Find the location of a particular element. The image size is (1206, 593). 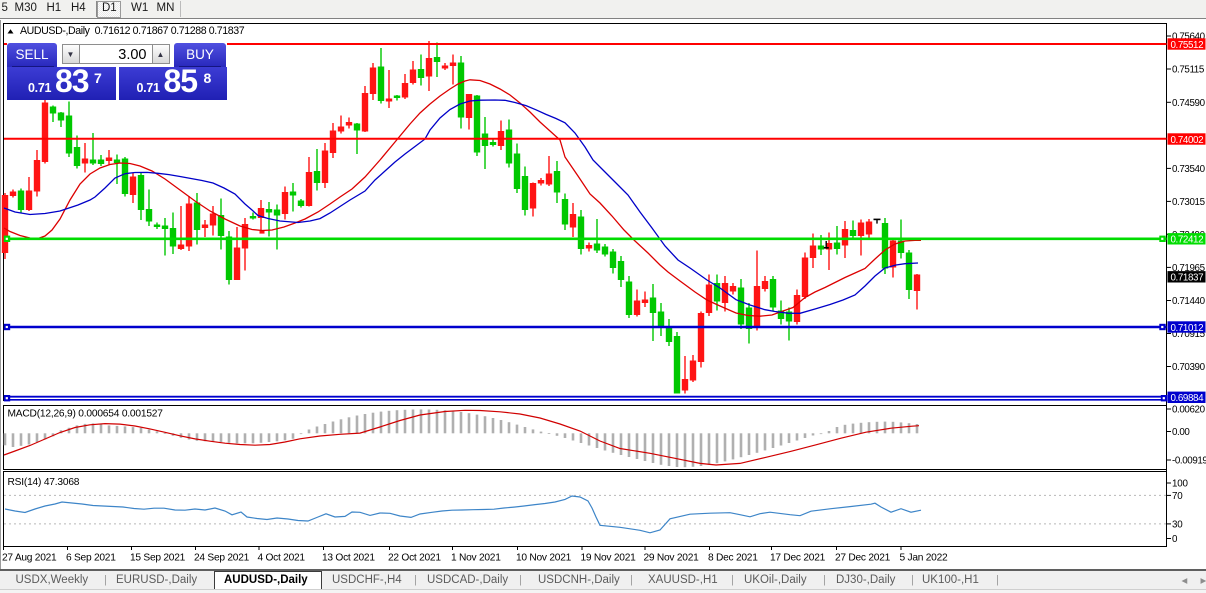

svg-text: 0.70390 is located at coordinates (1189, 367).